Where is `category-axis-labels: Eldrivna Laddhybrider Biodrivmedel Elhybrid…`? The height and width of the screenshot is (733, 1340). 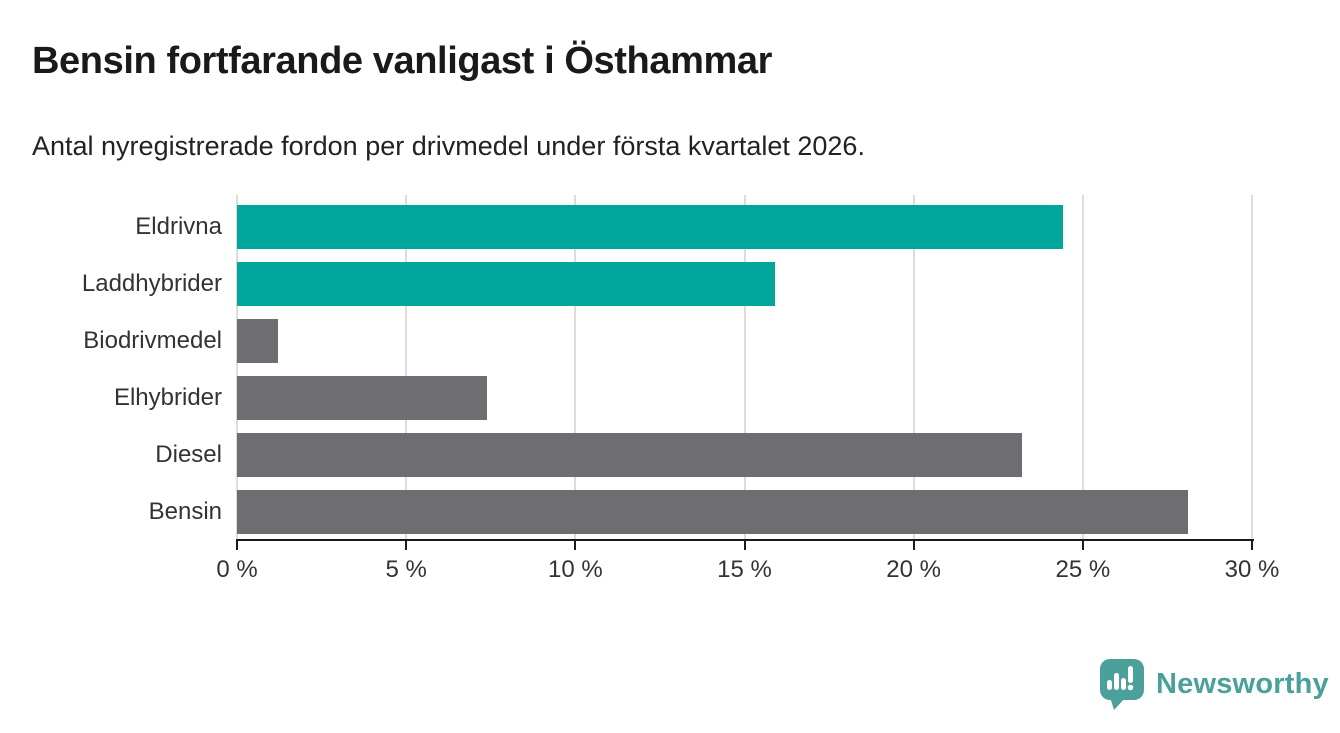 category-axis-labels: Eldrivna Laddhybrider Biodrivmedel Elhybrid… is located at coordinates (111, 368).